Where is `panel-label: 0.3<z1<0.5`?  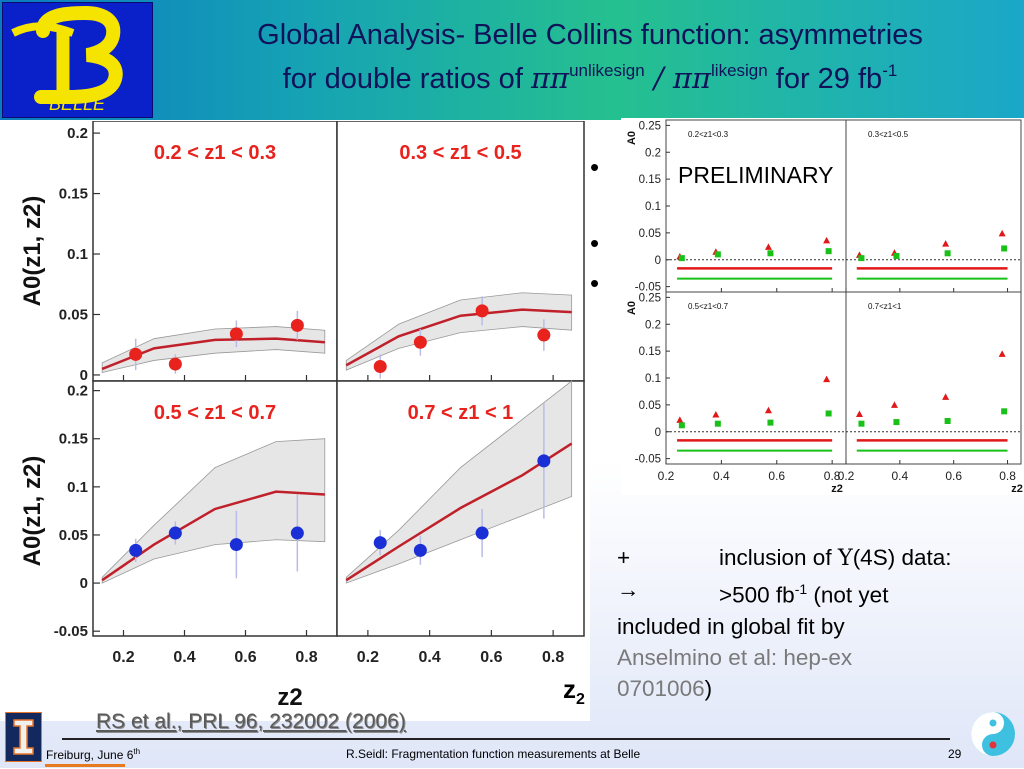
panel-label: 0.3<z1<0.5 is located at coordinates (888, 134).